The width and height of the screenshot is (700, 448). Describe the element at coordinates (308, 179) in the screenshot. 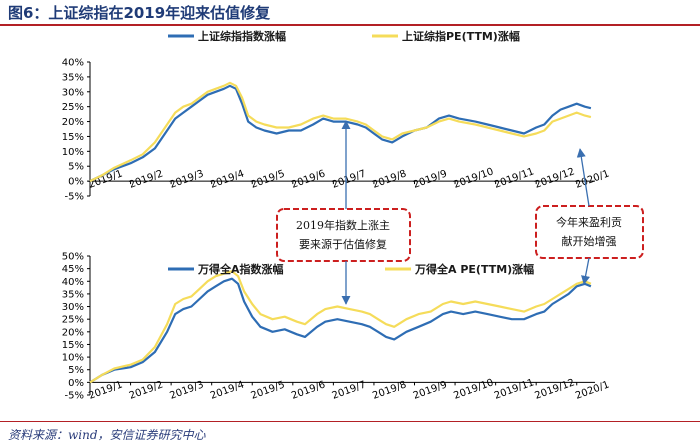

I see `x-tick-label: 2019/6` at that location.